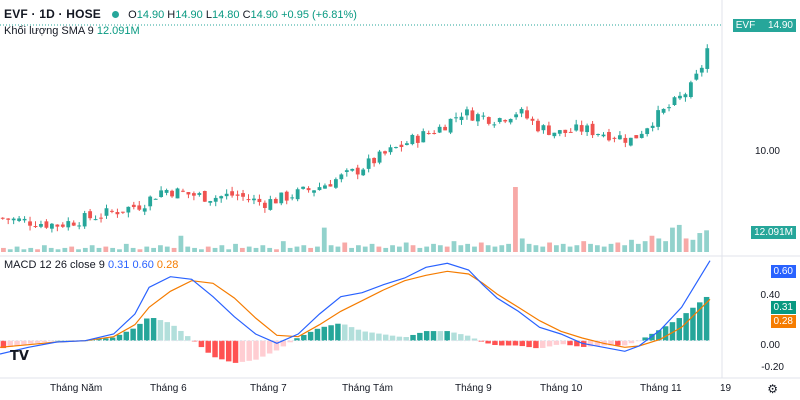 The height and width of the screenshot is (400, 800). Describe the element at coordinates (745, 25) in the screenshot. I see `price-tag-symbol: EVF` at that location.